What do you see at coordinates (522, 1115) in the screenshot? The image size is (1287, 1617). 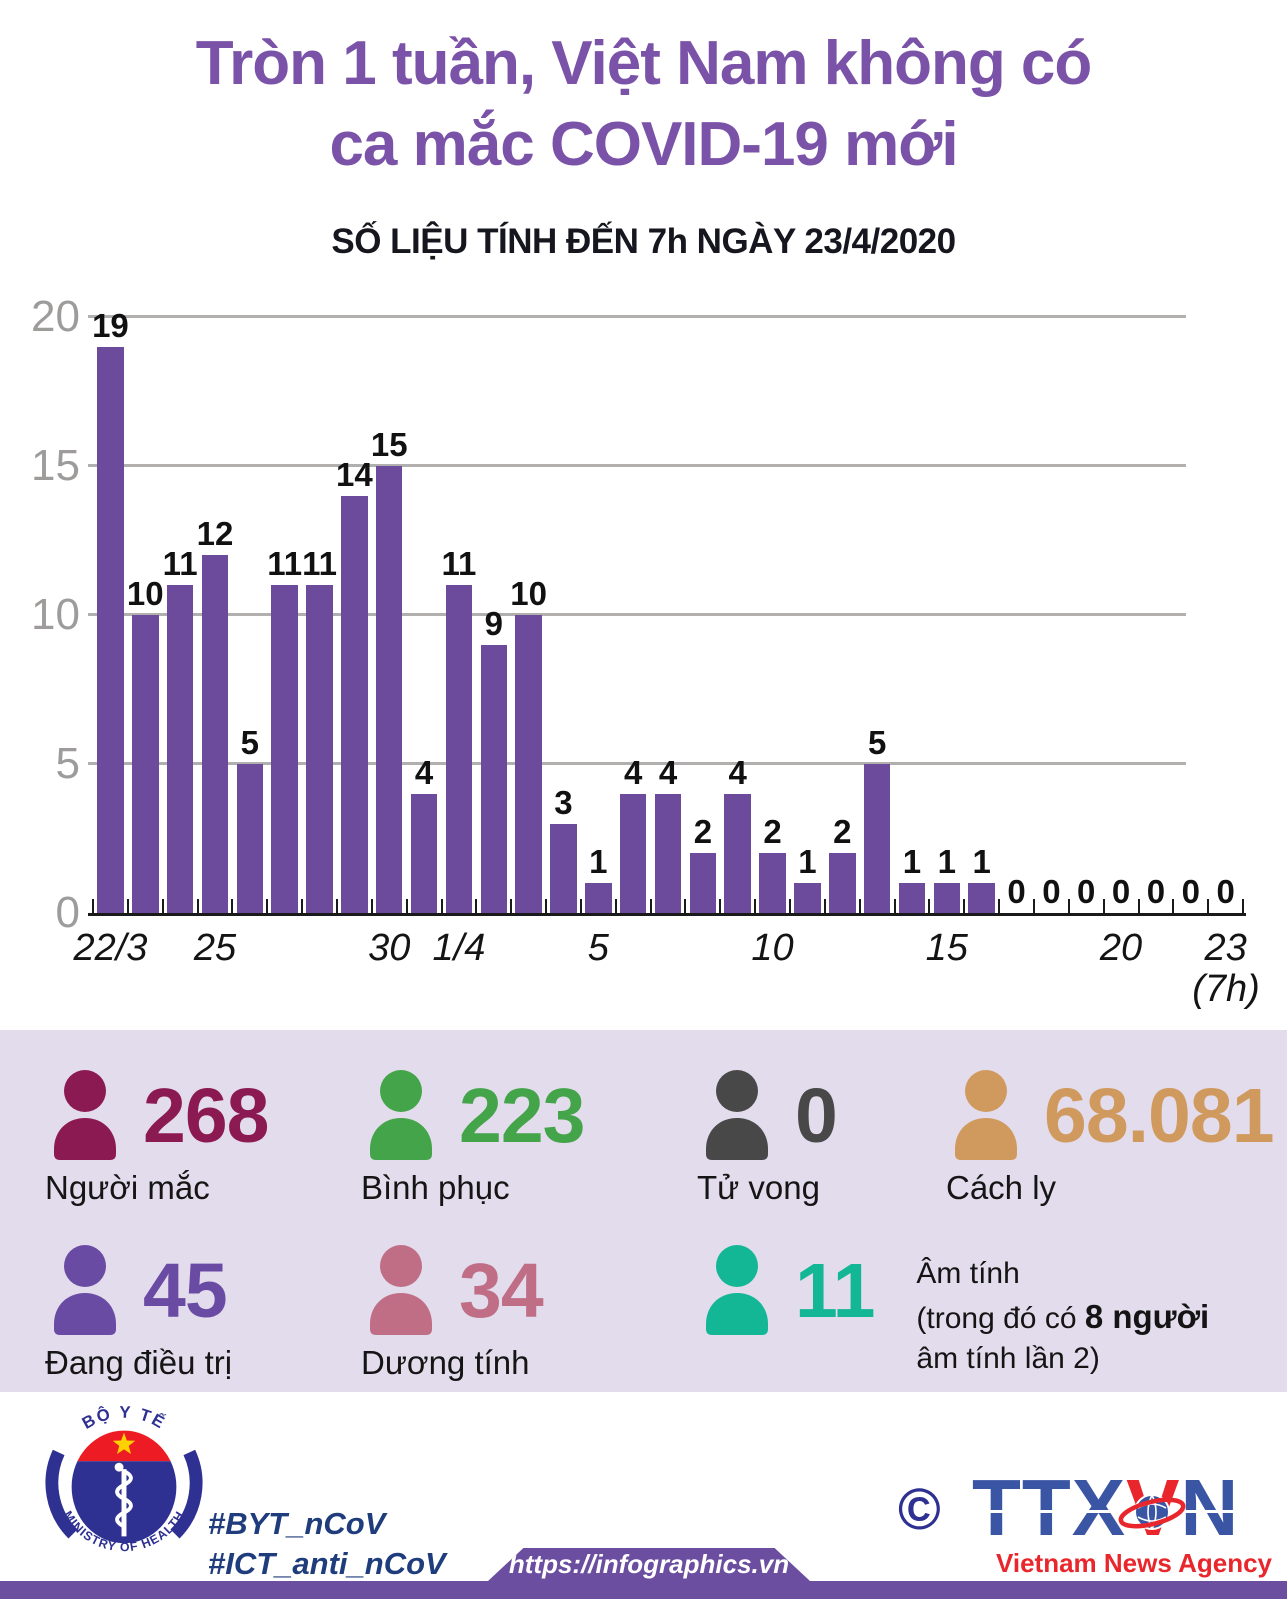 I see `stat-value: 223` at bounding box center [522, 1115].